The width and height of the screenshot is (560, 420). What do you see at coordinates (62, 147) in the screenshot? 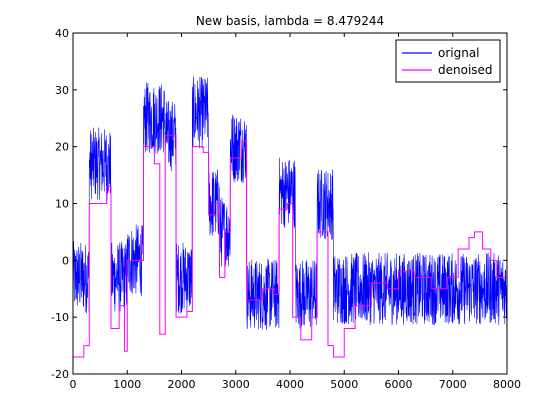
I see `y-tick-label: 20` at bounding box center [62, 147].